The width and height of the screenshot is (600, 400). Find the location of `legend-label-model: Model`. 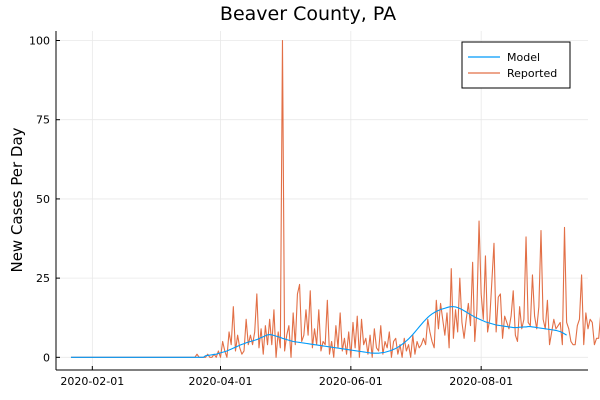

legend-label-model: Model is located at coordinates (523, 57).